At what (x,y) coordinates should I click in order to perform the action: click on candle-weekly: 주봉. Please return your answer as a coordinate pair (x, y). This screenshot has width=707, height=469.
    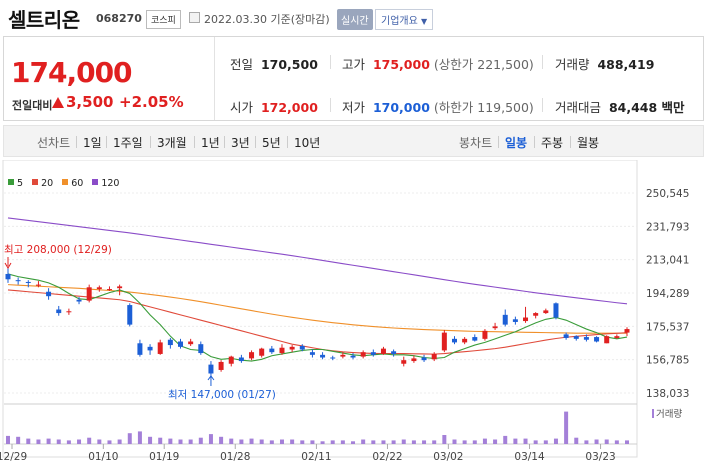
    Looking at the image, I should click on (552, 143).